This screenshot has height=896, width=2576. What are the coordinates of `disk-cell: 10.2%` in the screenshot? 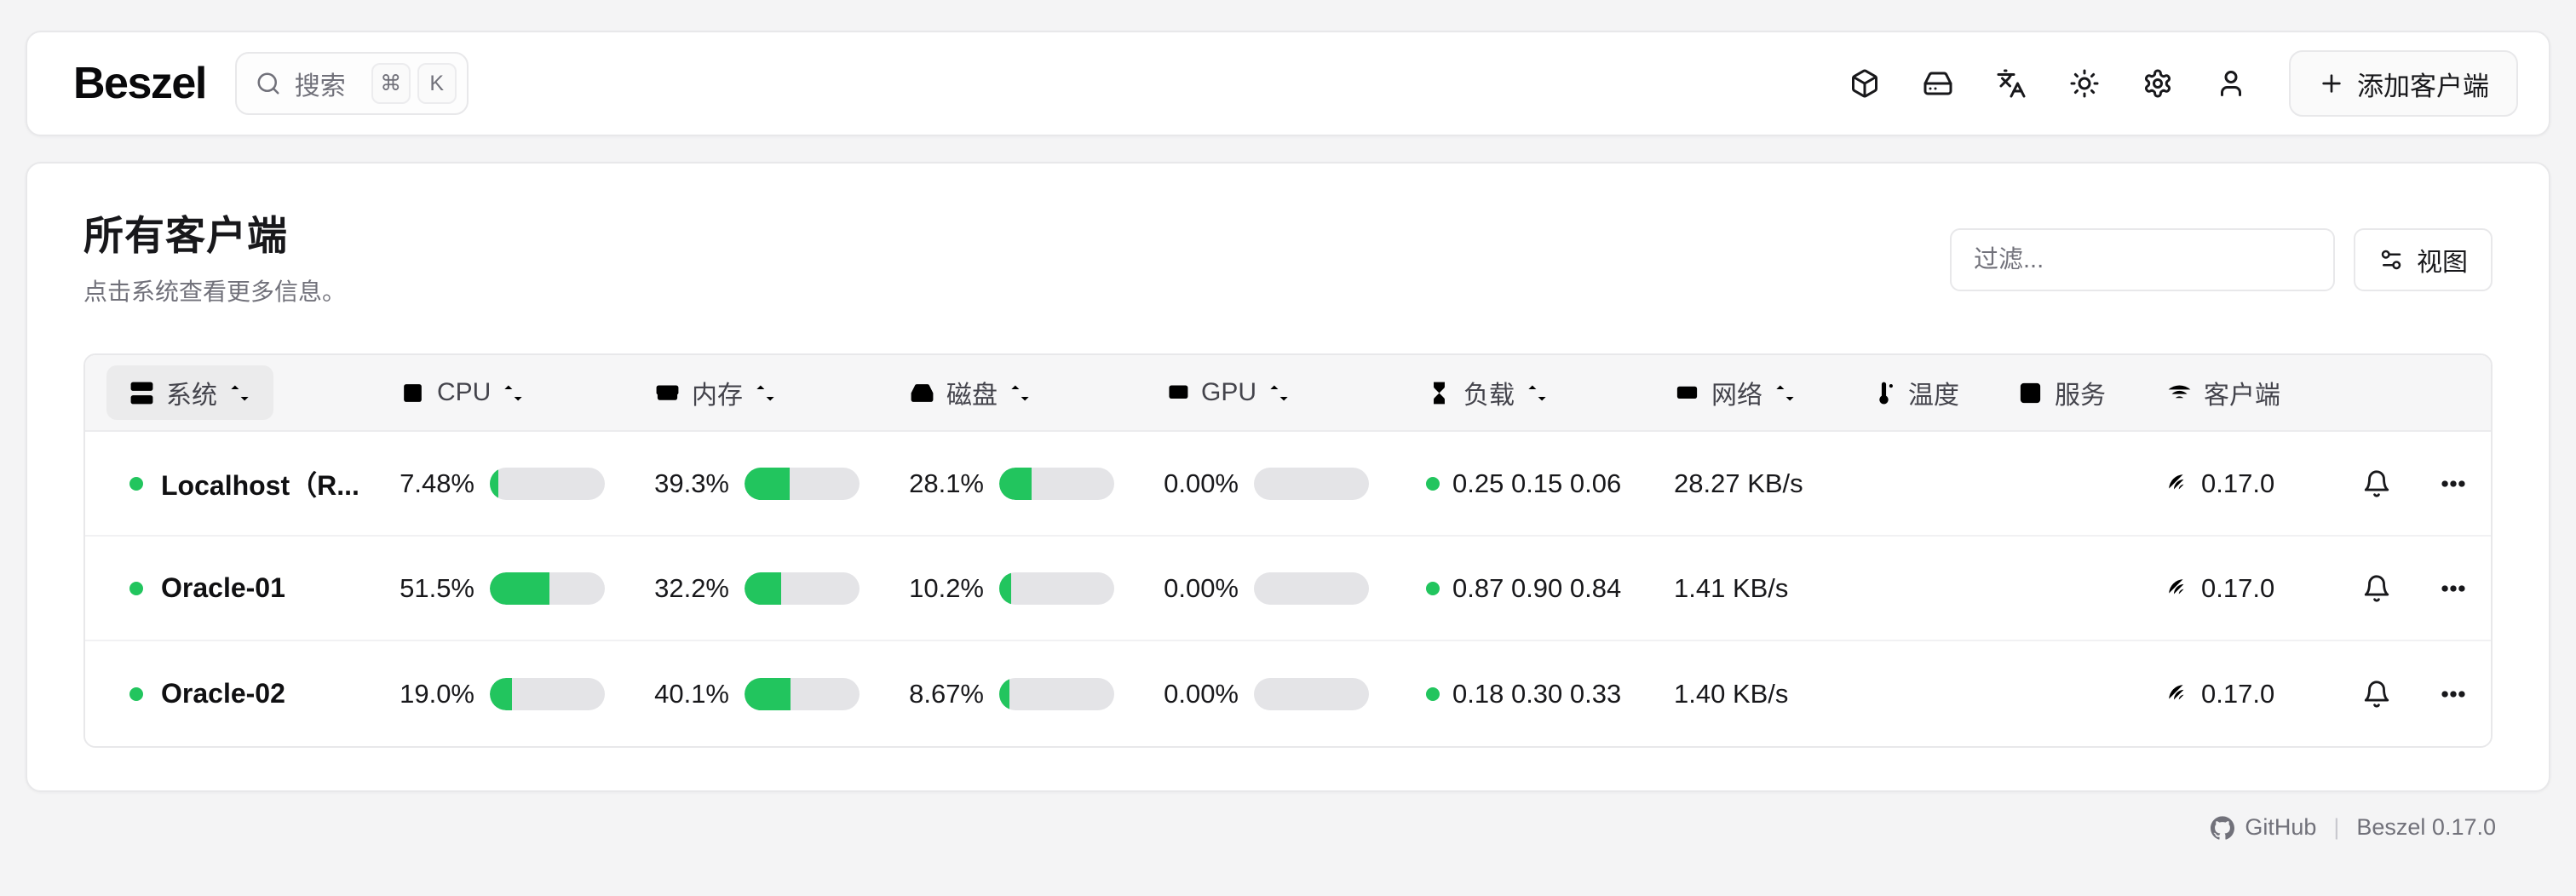 It's located at (1036, 588).